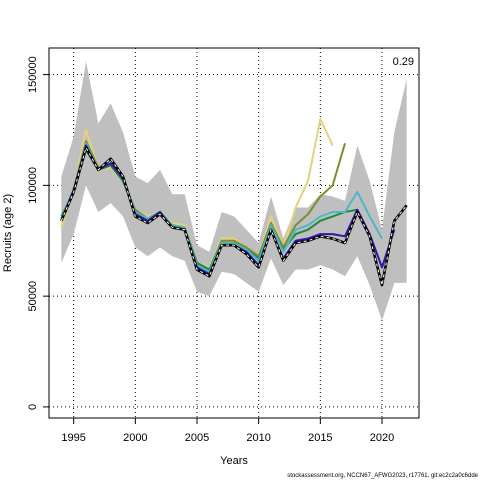 The image size is (480, 480). I want to click on y-tick-label: 100000, so click(33, 185).